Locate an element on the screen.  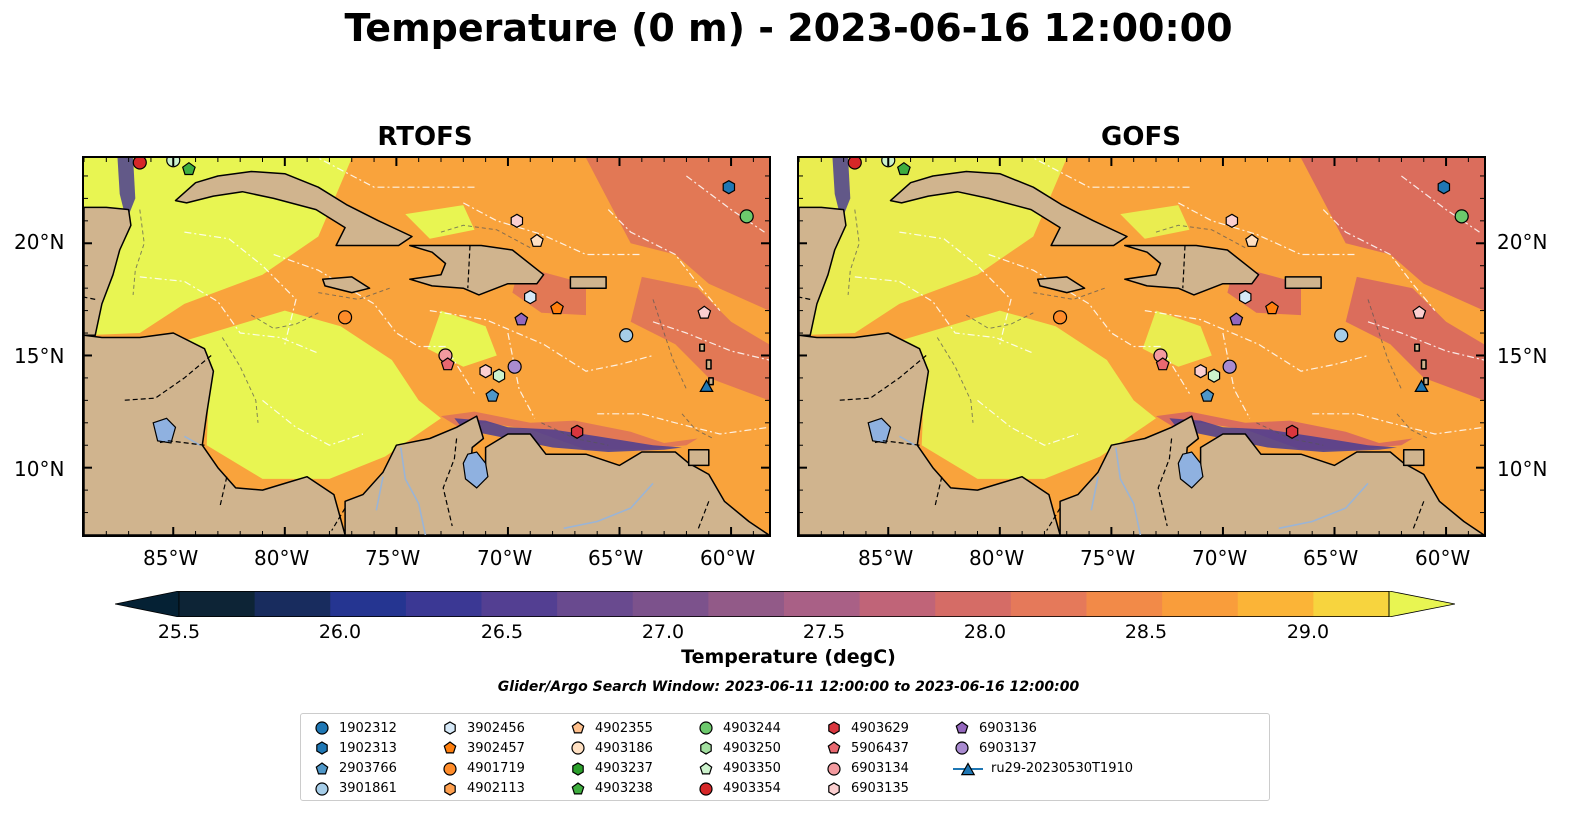
legend-triangle is located at coordinates (968, 768).